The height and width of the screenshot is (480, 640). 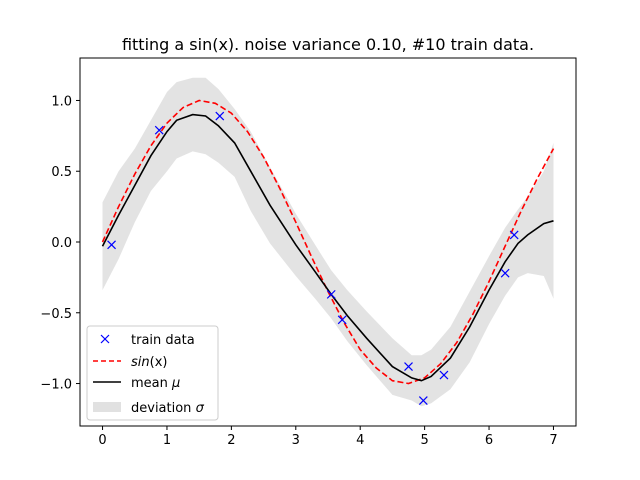 I want to click on legend-mean-symbol: μ, so click(x=175, y=383).